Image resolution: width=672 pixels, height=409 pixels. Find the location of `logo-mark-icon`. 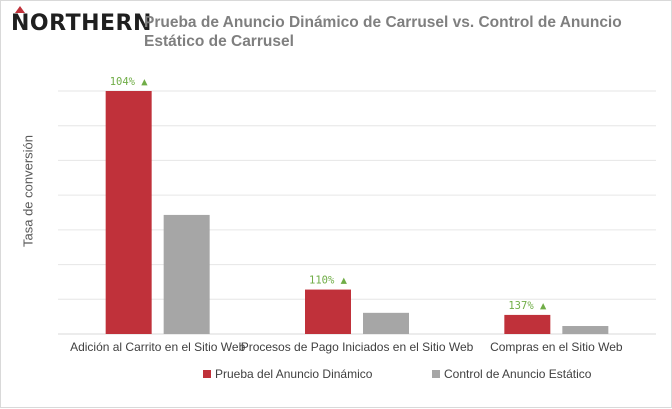

logo-mark-icon is located at coordinates (20, 9).